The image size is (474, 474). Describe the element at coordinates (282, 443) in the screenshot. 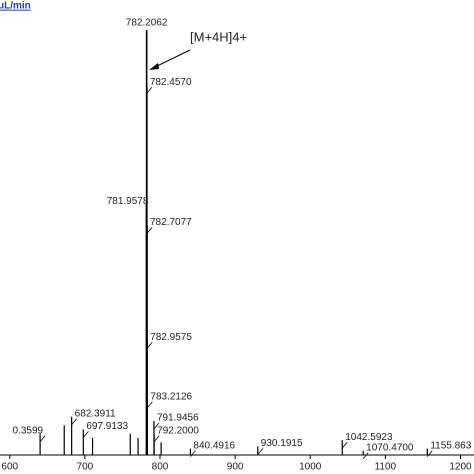

I see `peak-label: 930.1915` at that location.